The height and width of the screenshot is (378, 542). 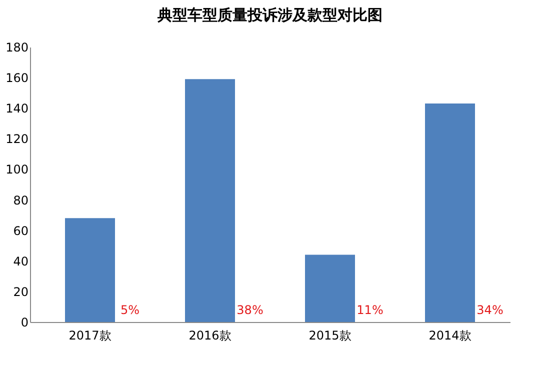 What do you see at coordinates (17, 169) in the screenshot?
I see `y-tick-label: 100` at bounding box center [17, 169].